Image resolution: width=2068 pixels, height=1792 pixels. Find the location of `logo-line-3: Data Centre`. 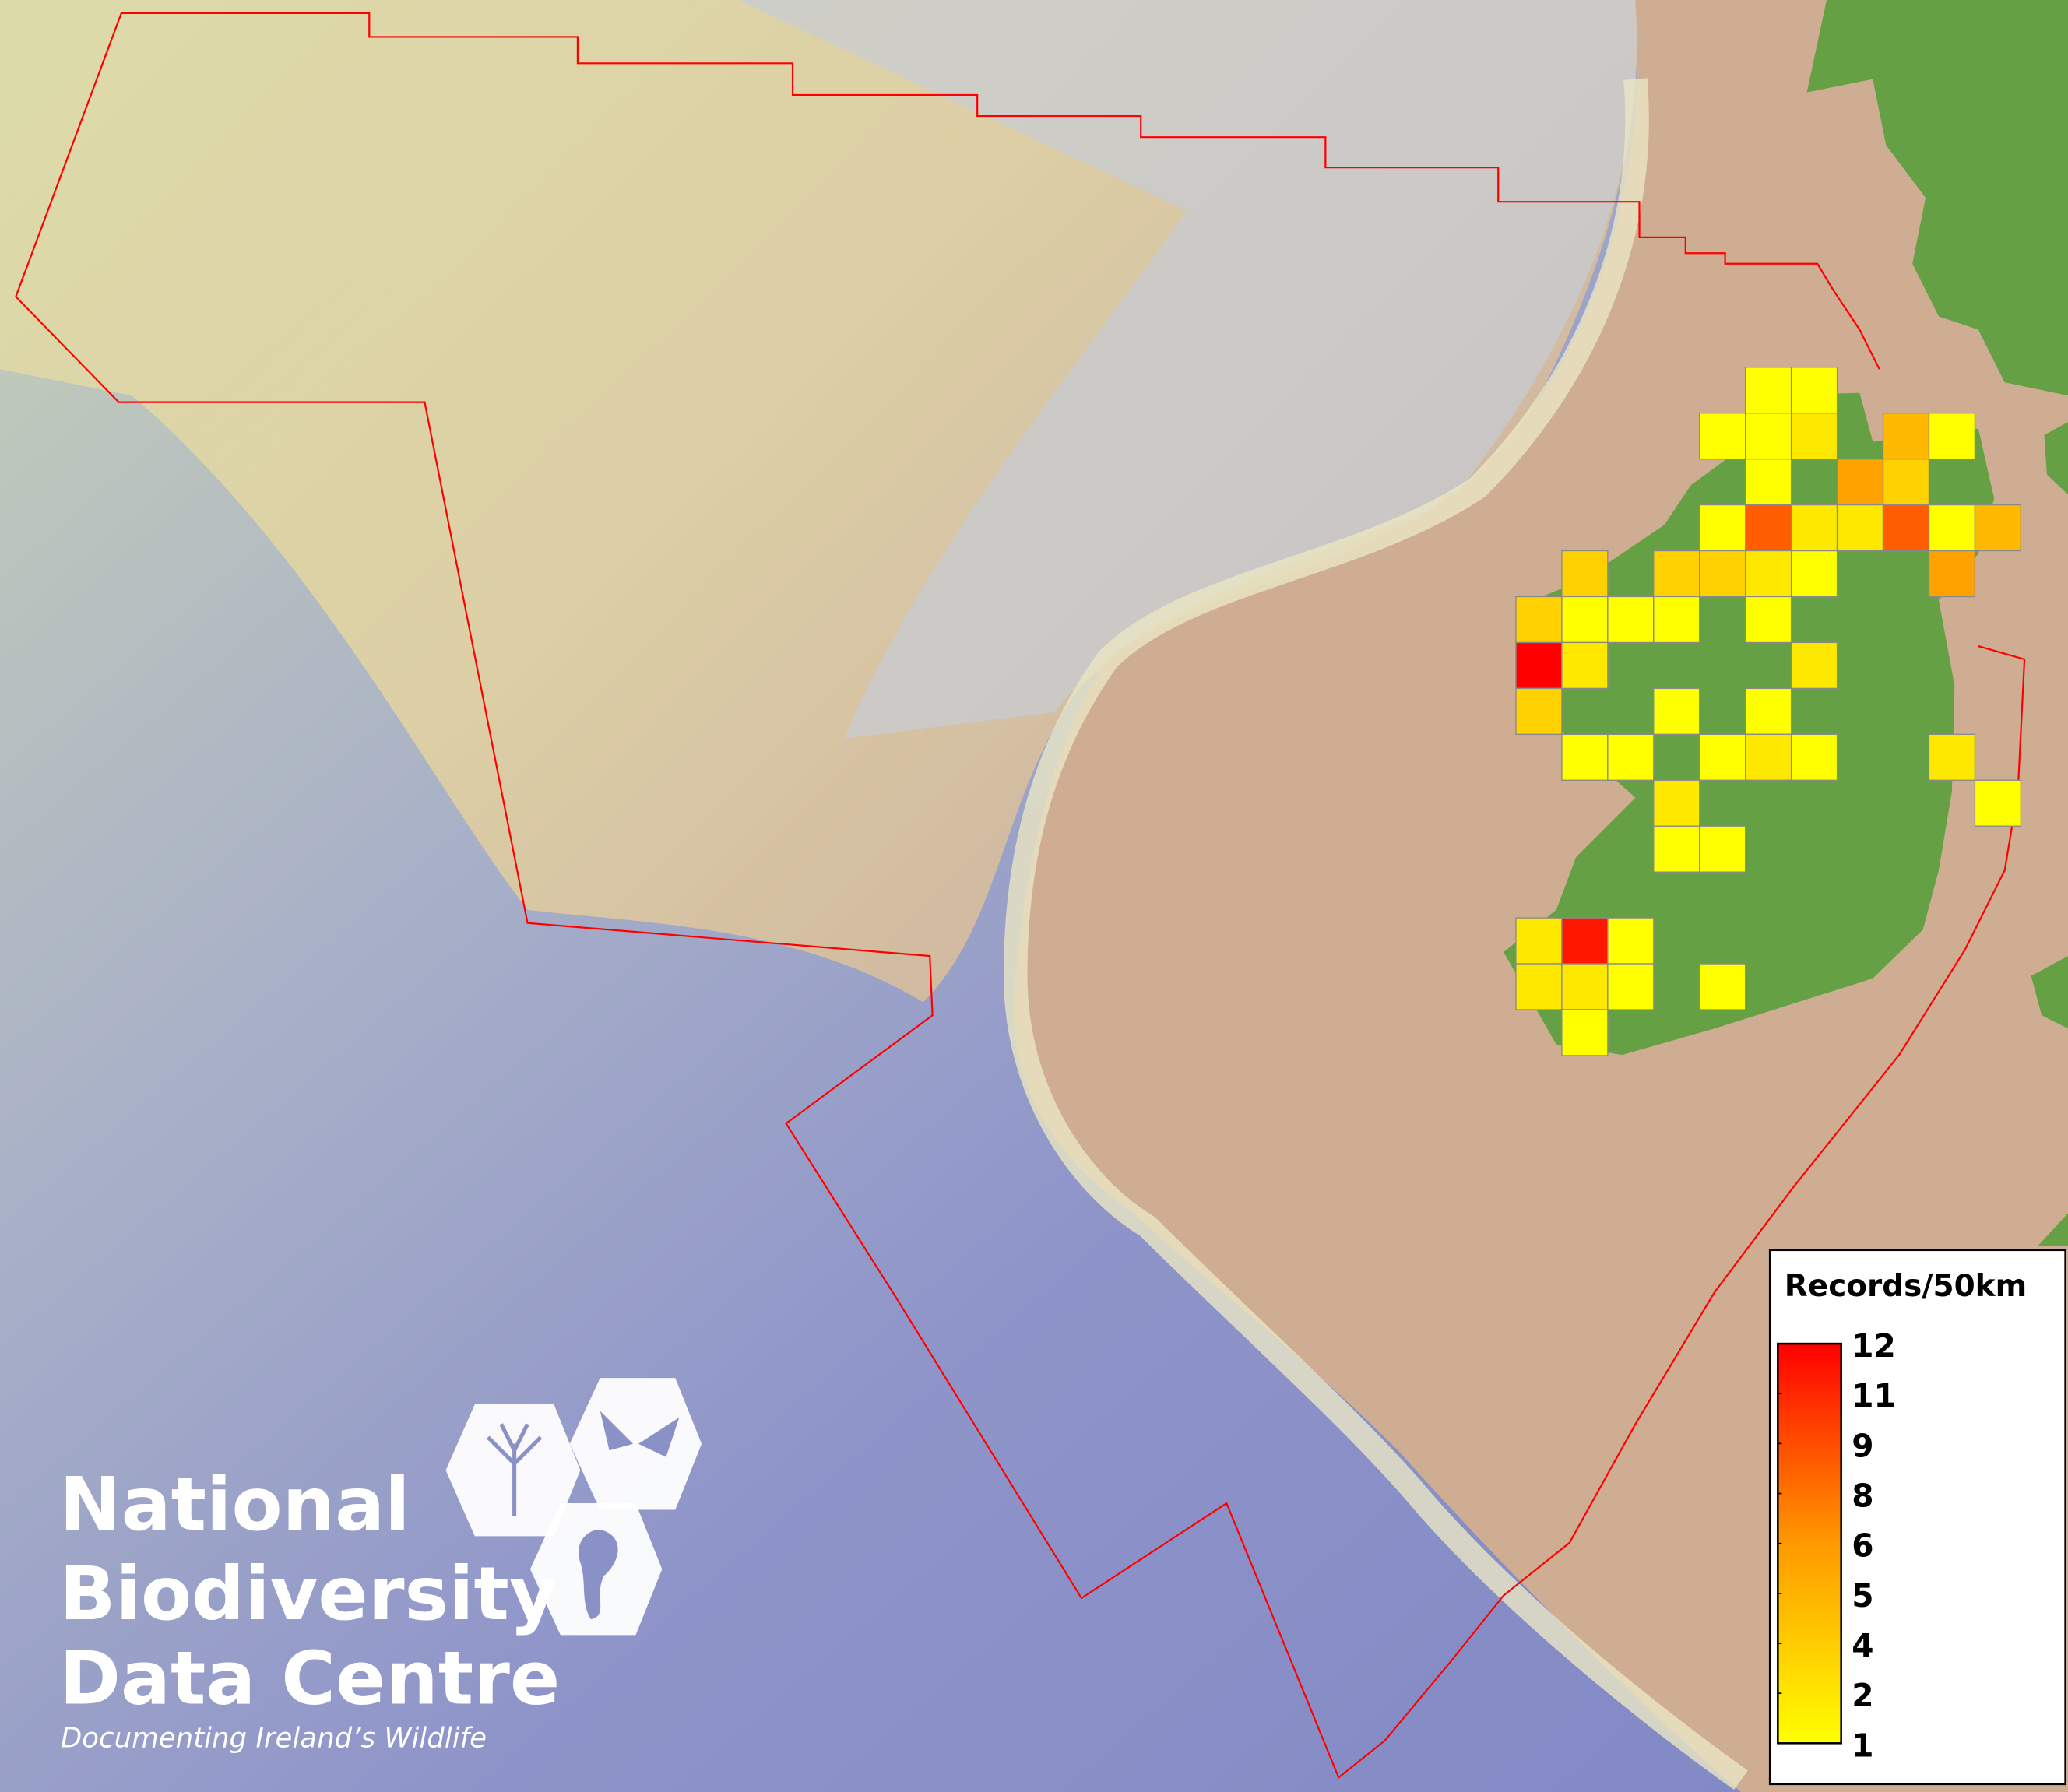

logo-line-3: Data Centre is located at coordinates (309, 1679).